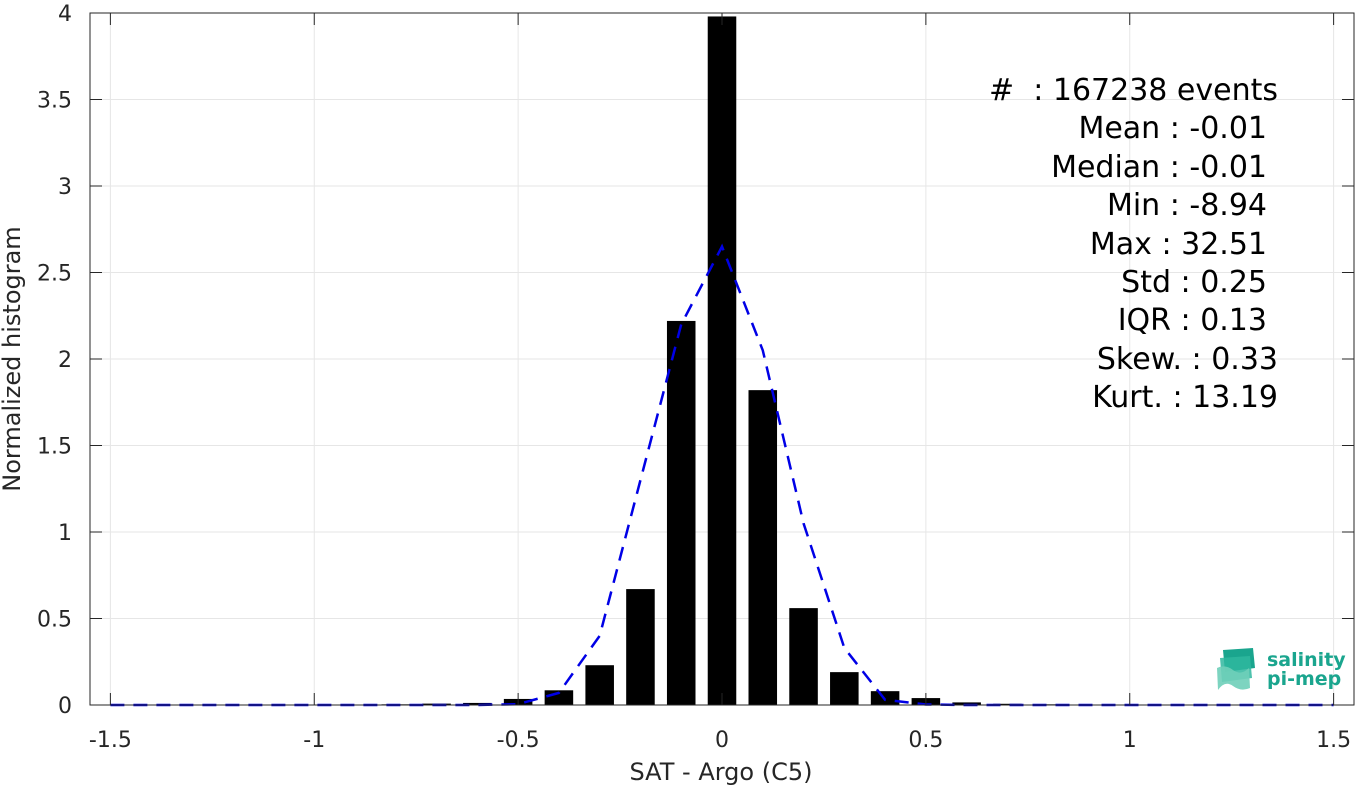 The width and height of the screenshot is (1367, 787). I want to click on x-tick-label: 0, so click(722, 740).